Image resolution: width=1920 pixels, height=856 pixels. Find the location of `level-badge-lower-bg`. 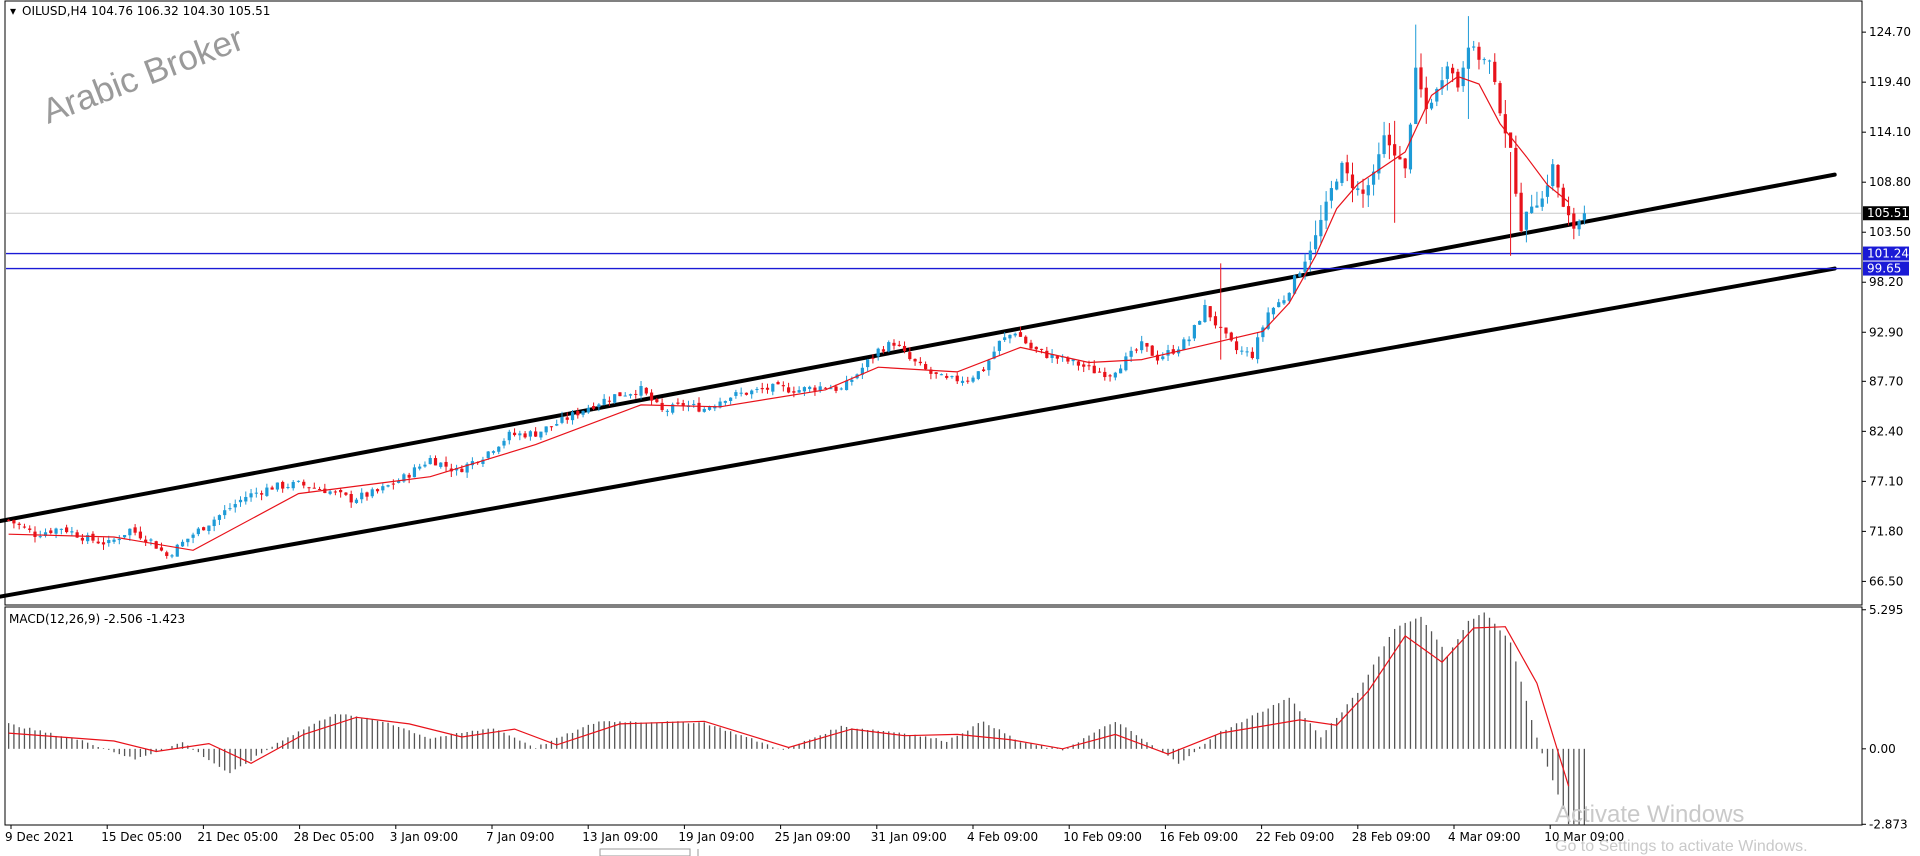

level-badge-lower-bg is located at coordinates (1886, 268).